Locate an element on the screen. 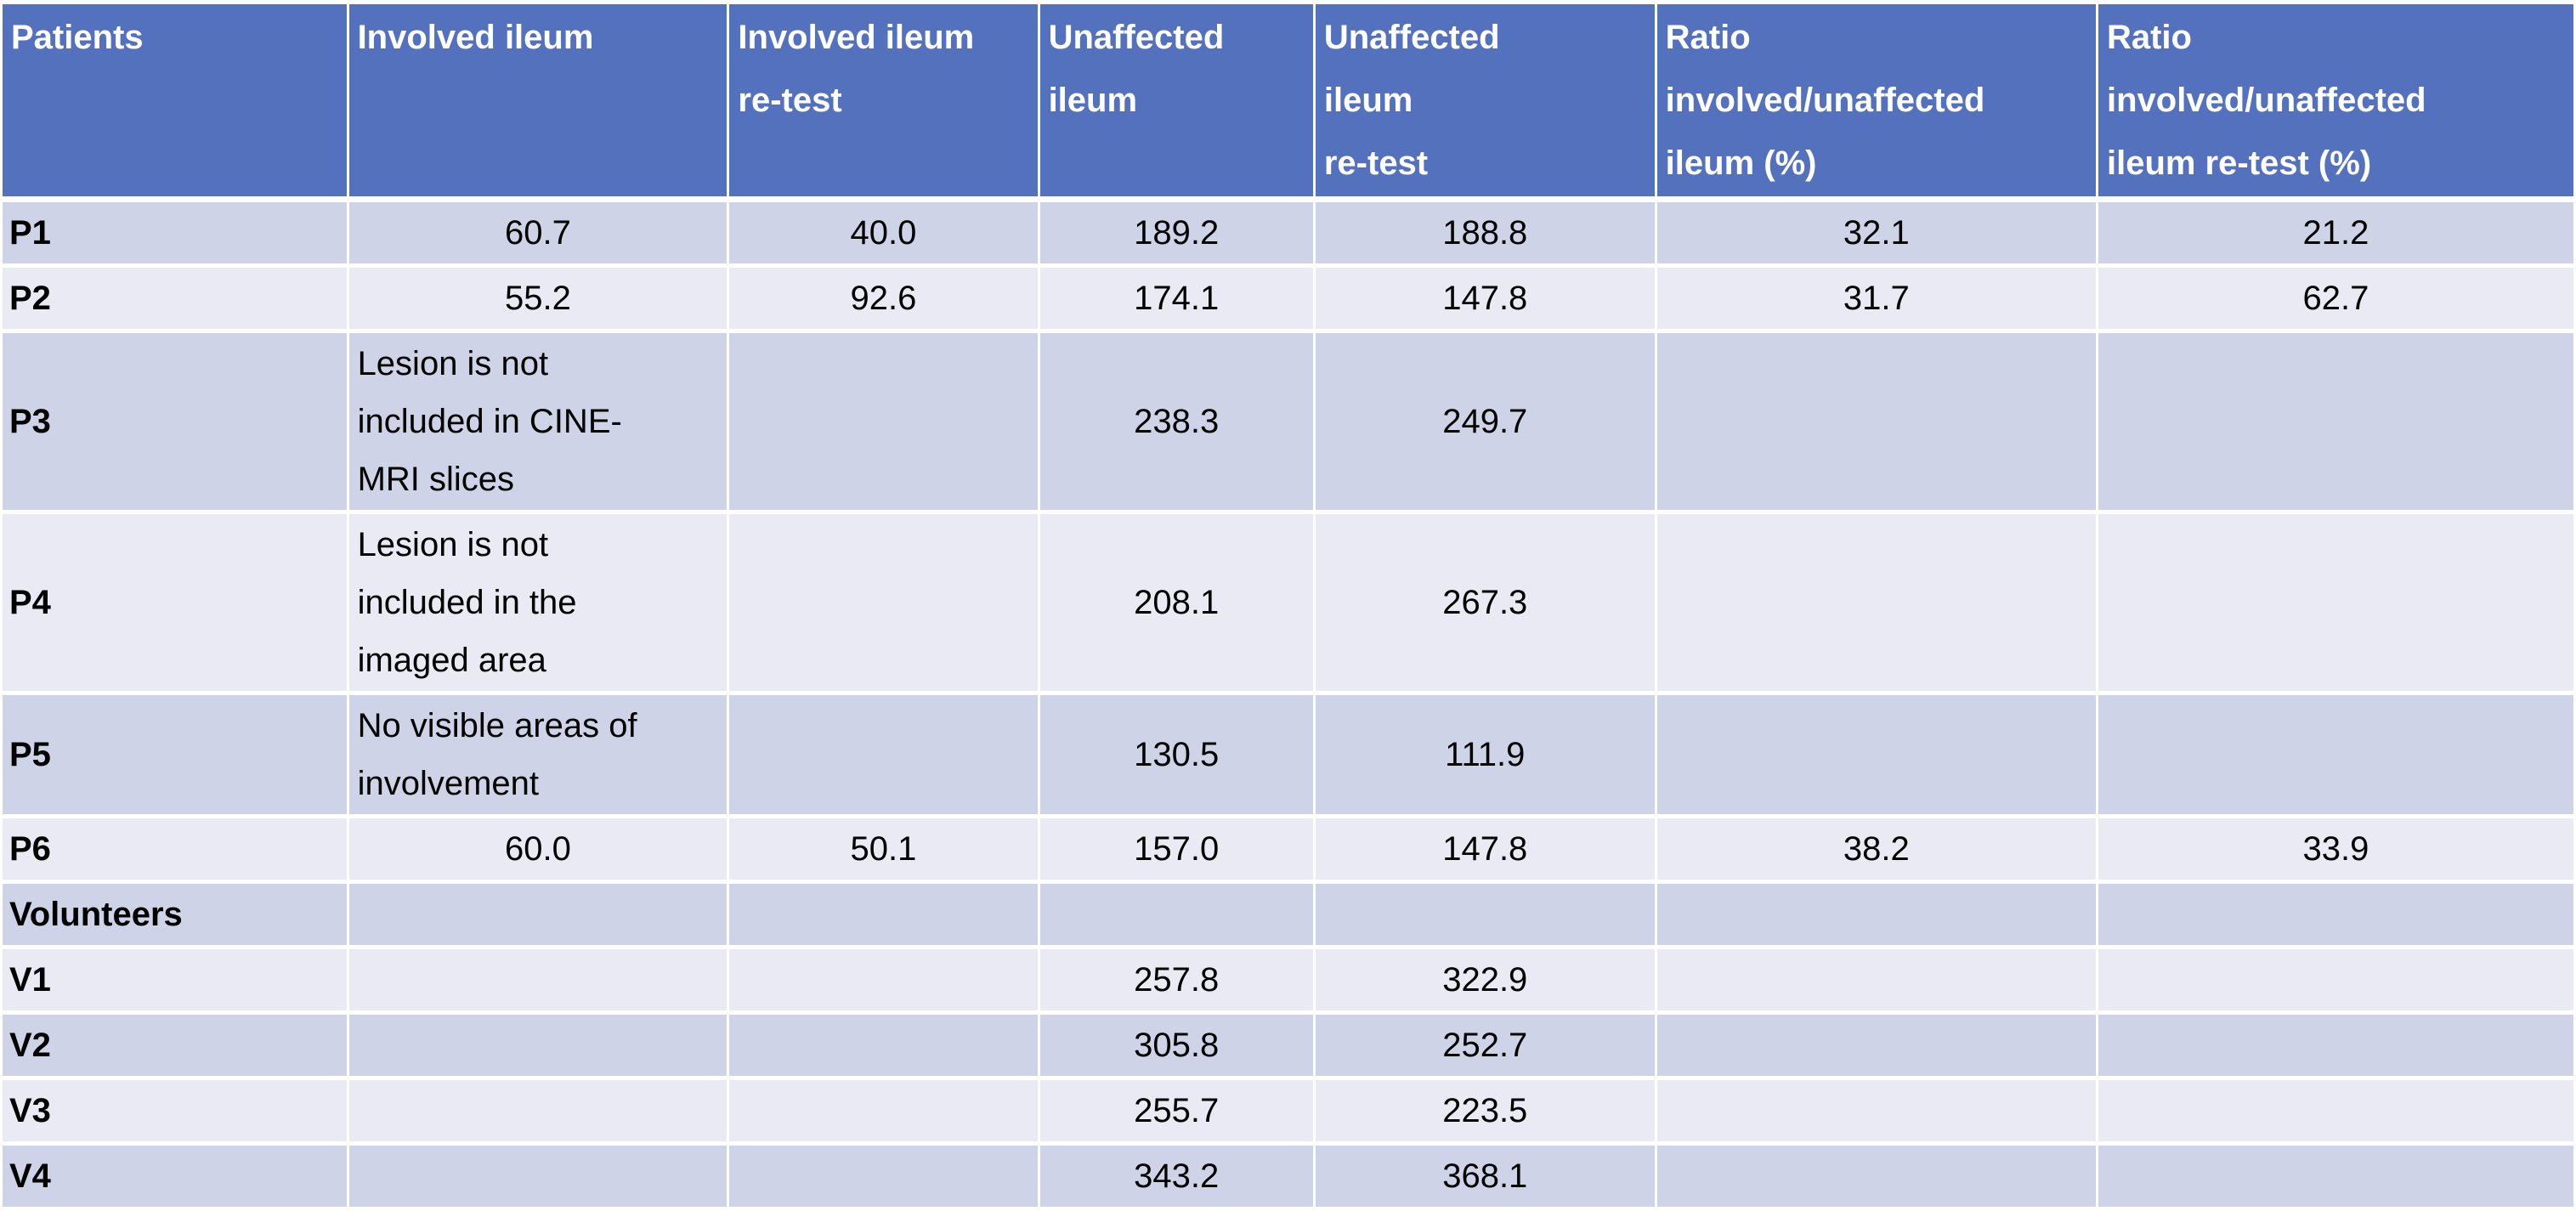 The height and width of the screenshot is (1211, 2576). header-cell: Unaffected ileum re-test is located at coordinates (1484, 101).